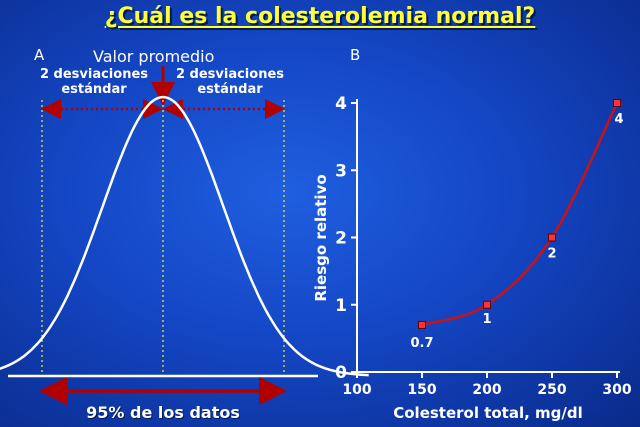 The height and width of the screenshot is (427, 640). I want to click on data-label: 1, so click(486, 319).